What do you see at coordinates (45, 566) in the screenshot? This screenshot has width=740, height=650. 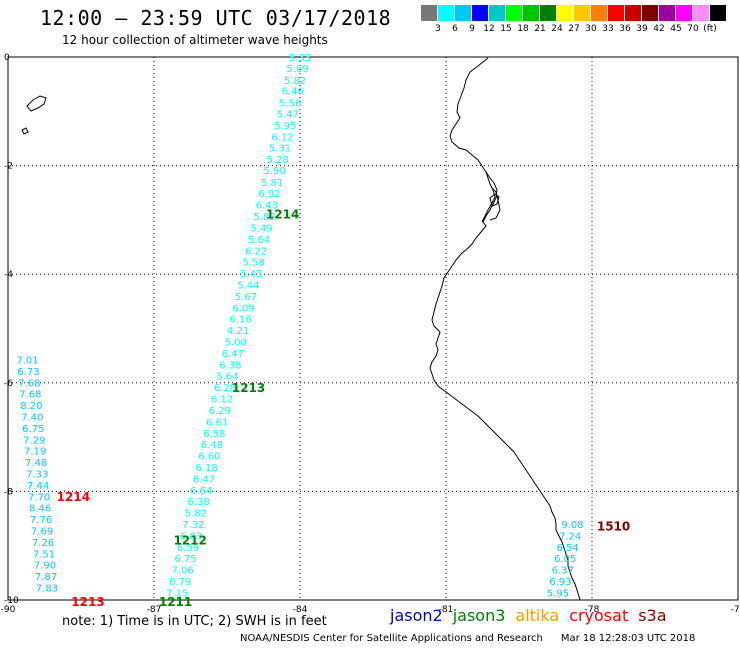 I see `wave-height-value: 7.90` at bounding box center [45, 566].